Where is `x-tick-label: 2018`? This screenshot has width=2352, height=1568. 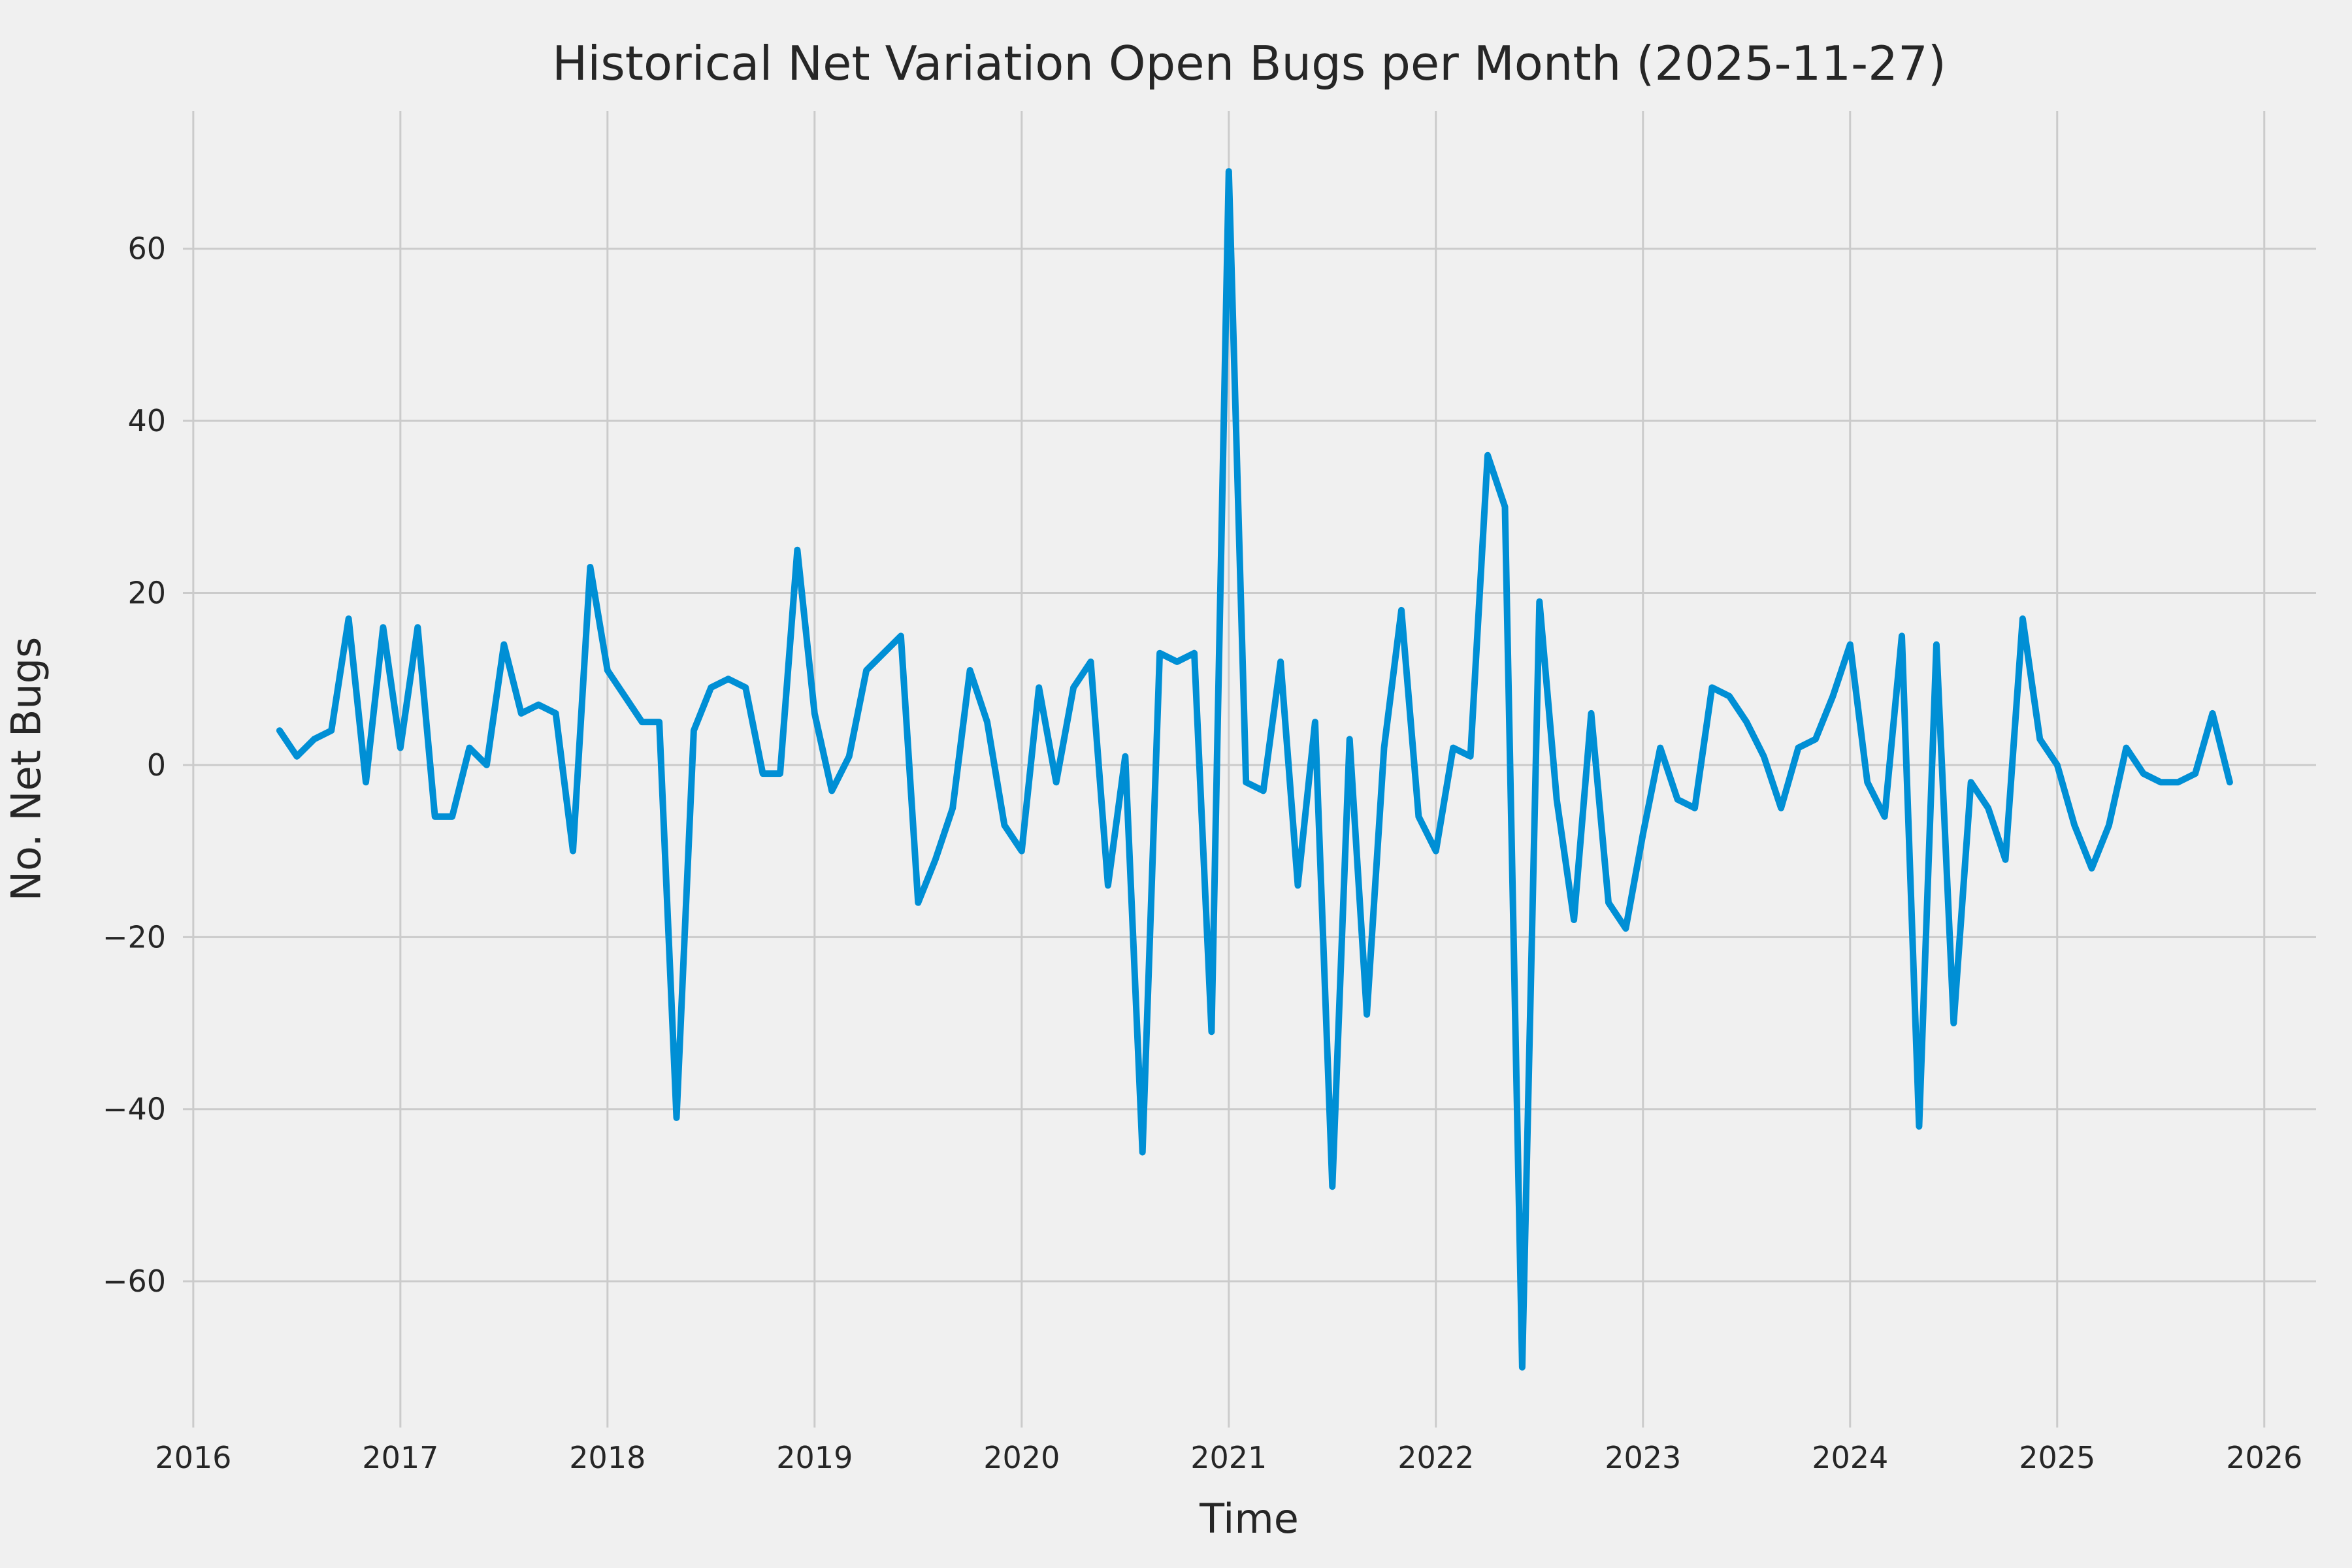 x-tick-label: 2018 is located at coordinates (607, 1457).